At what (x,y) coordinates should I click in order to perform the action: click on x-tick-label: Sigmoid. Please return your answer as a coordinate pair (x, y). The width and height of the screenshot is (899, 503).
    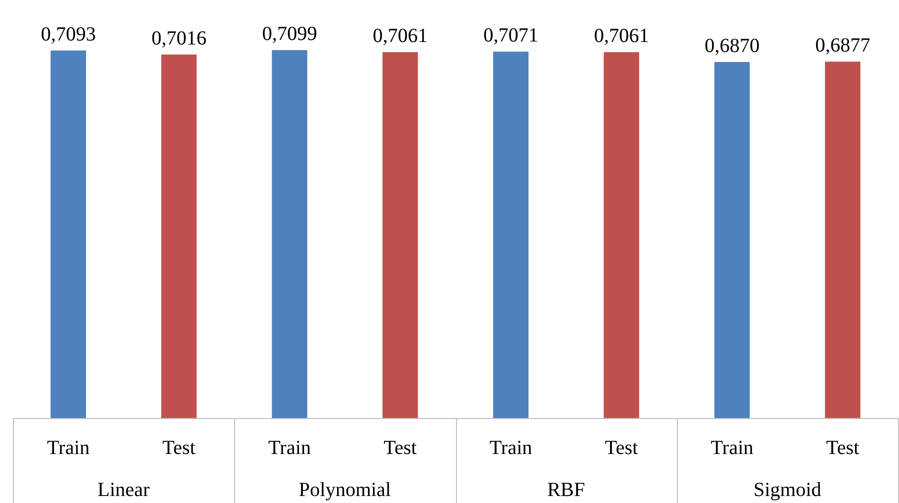
    Looking at the image, I should click on (787, 490).